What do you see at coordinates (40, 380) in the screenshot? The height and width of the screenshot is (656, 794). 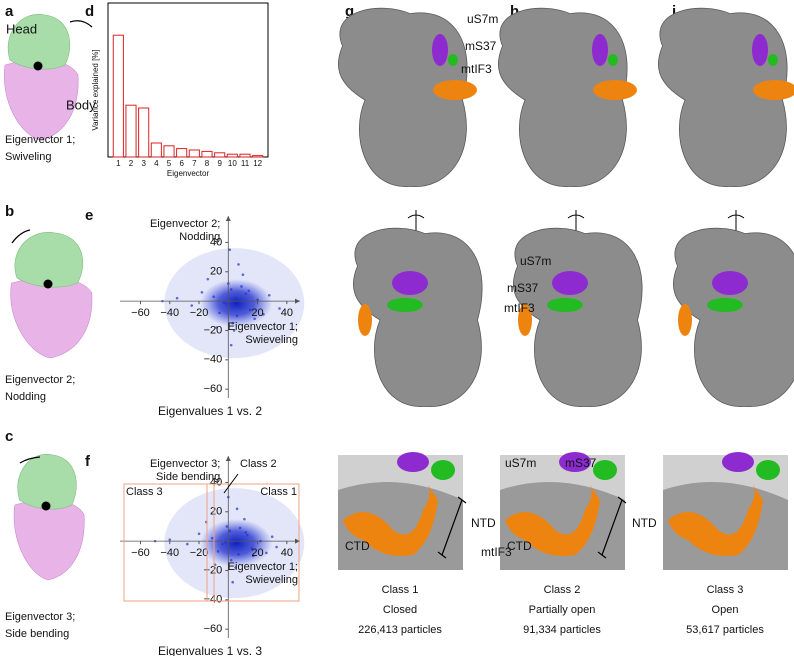 I see `panel-caption: Eigenvector 2;` at bounding box center [40, 380].